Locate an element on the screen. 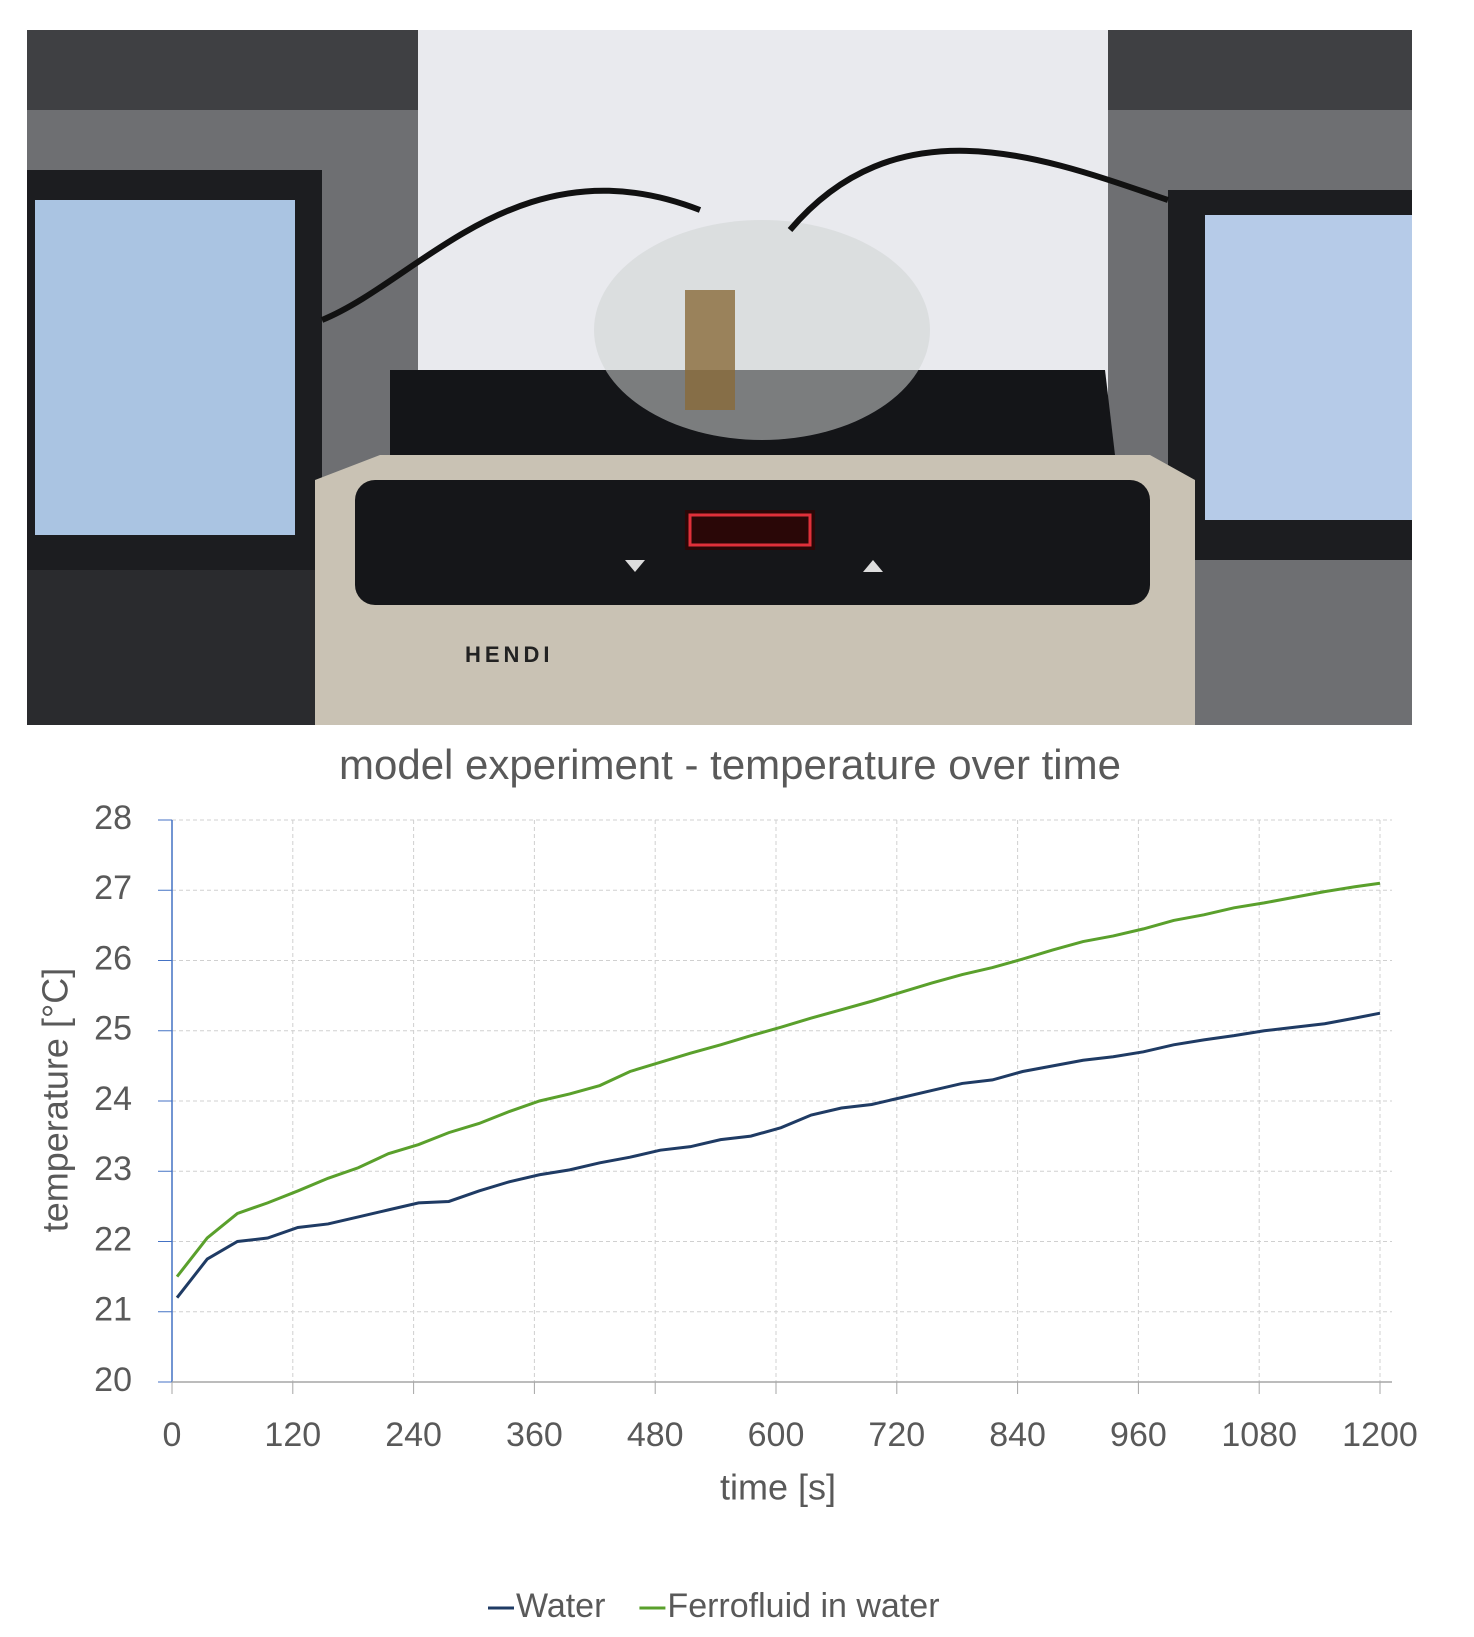  x-tick-label: 360 is located at coordinates (534, 1435).